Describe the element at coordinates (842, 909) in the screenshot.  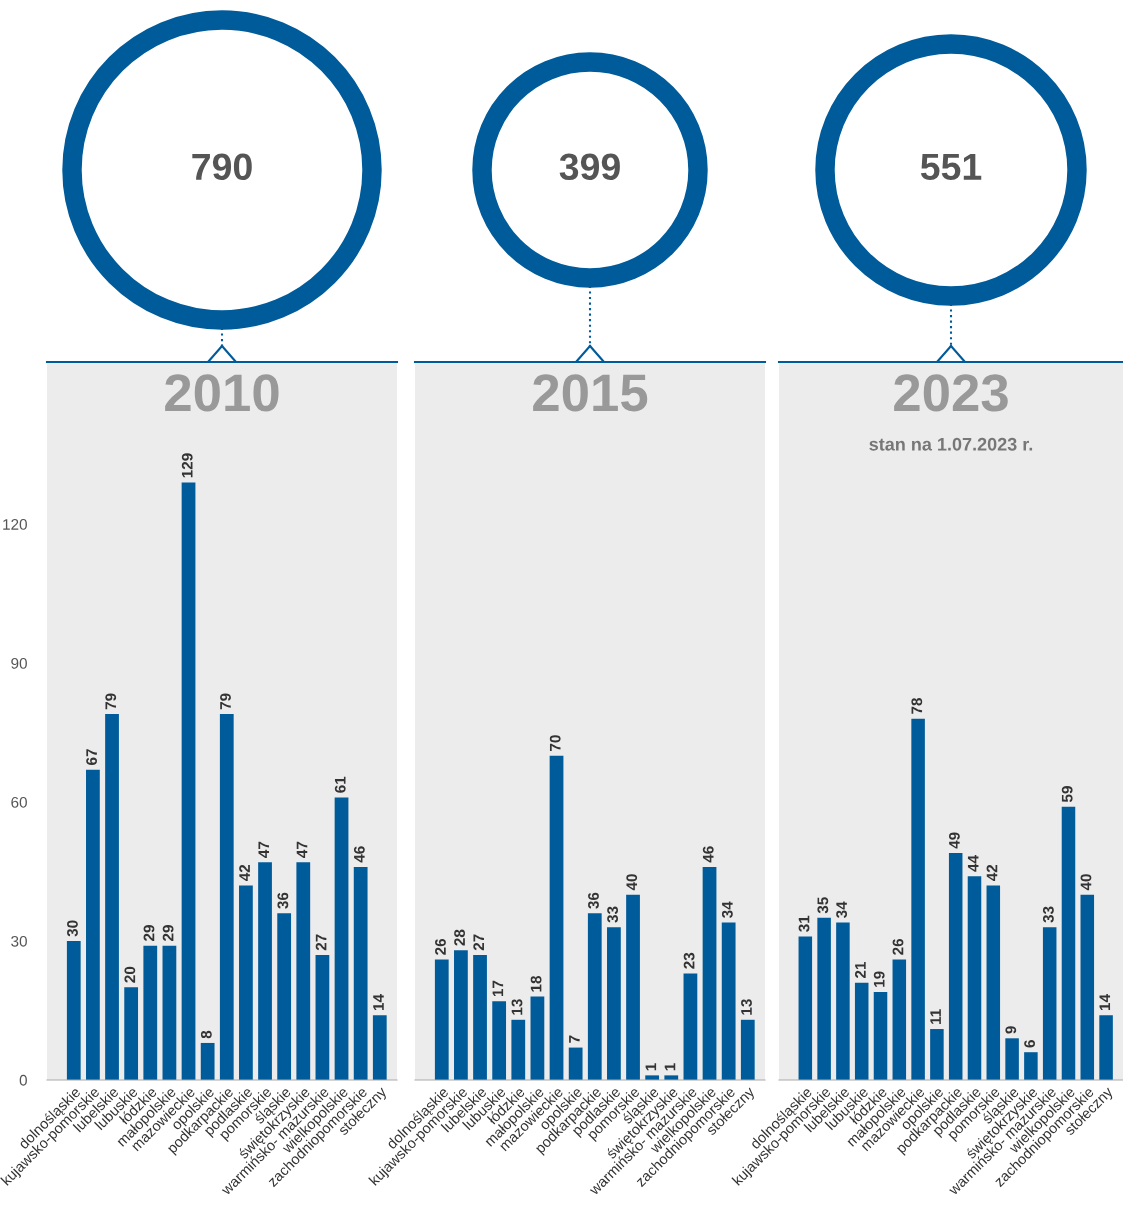
I see `data-label: 34` at that location.